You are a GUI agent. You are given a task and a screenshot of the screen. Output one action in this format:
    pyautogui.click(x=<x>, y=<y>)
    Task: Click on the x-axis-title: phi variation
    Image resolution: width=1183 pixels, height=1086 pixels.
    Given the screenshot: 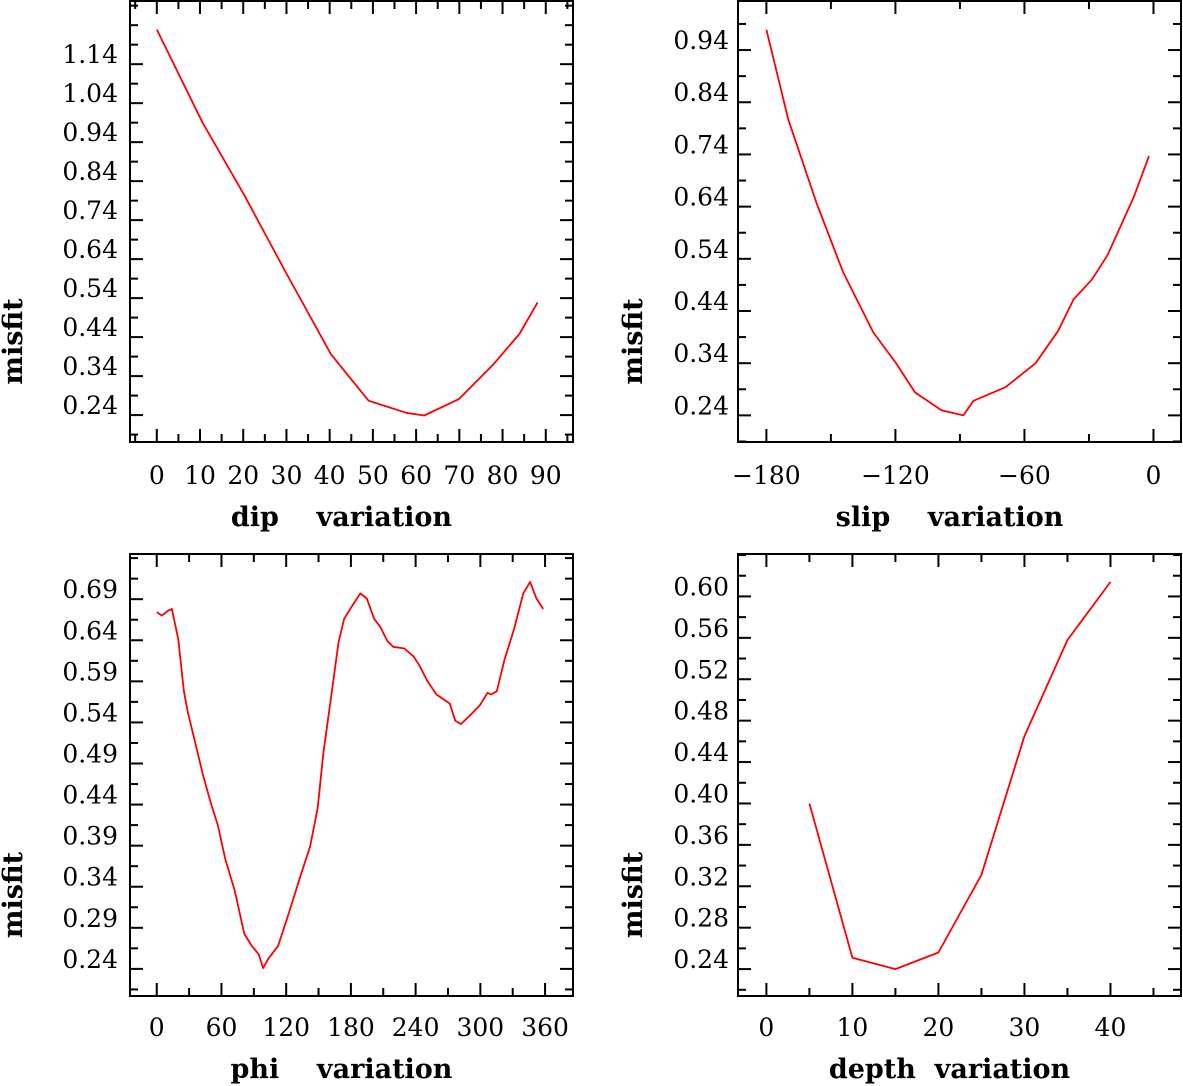 What is the action you would take?
    pyautogui.click(x=342, y=1069)
    